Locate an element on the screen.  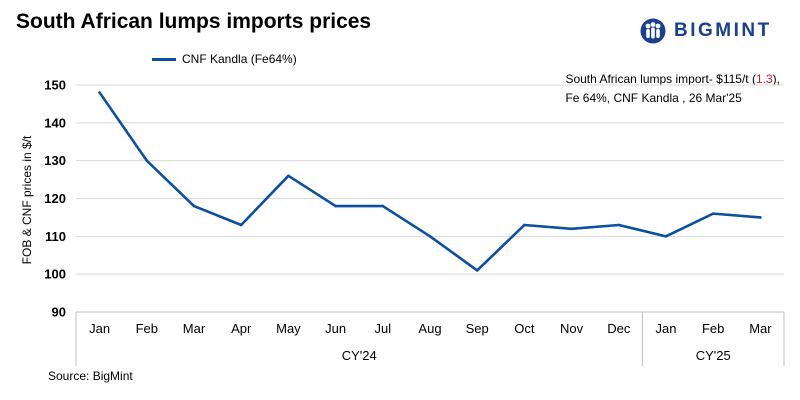
y-tick-label: 90 is located at coordinates (59, 312).